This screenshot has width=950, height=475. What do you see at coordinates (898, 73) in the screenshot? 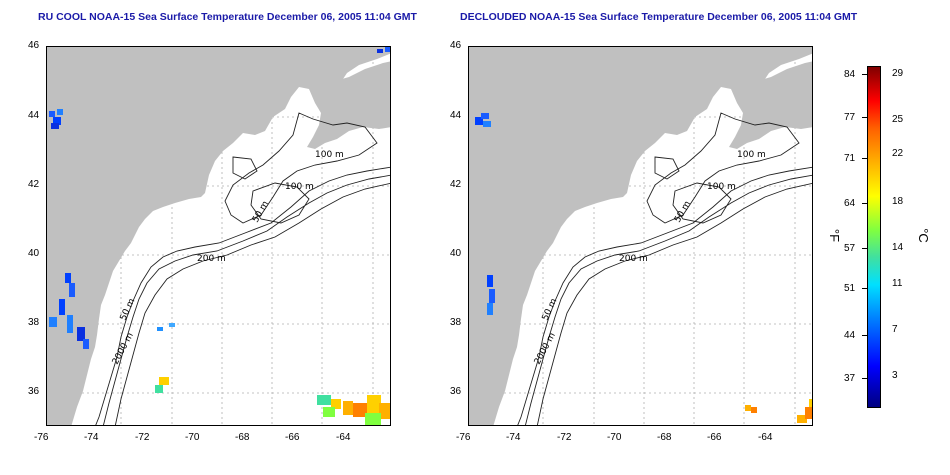
I see `celsius-tick-label: 29` at bounding box center [898, 73].